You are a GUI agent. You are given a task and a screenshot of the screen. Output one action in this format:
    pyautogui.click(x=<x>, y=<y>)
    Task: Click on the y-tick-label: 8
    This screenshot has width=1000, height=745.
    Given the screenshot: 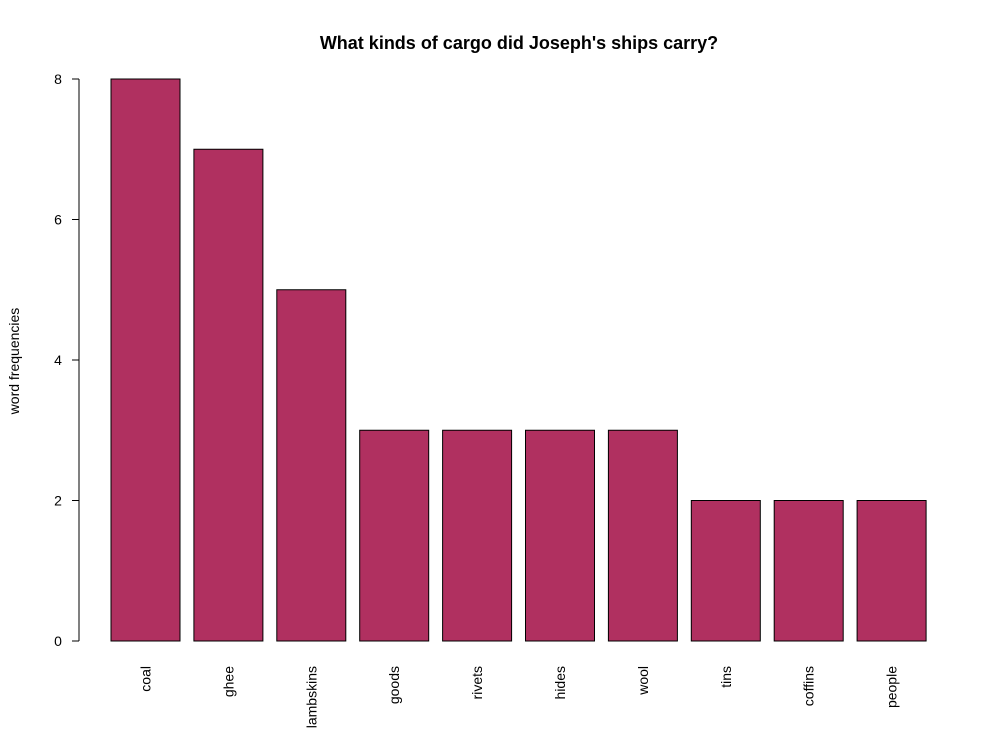 What is the action you would take?
    pyautogui.click(x=58, y=79)
    